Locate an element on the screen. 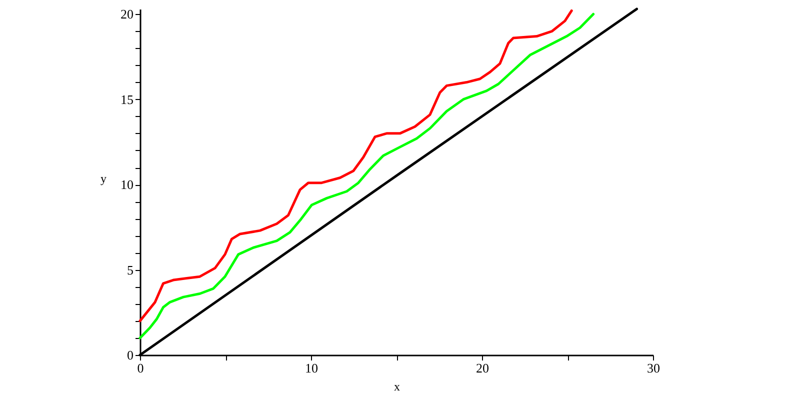  x-axis-title: x is located at coordinates (397, 387).